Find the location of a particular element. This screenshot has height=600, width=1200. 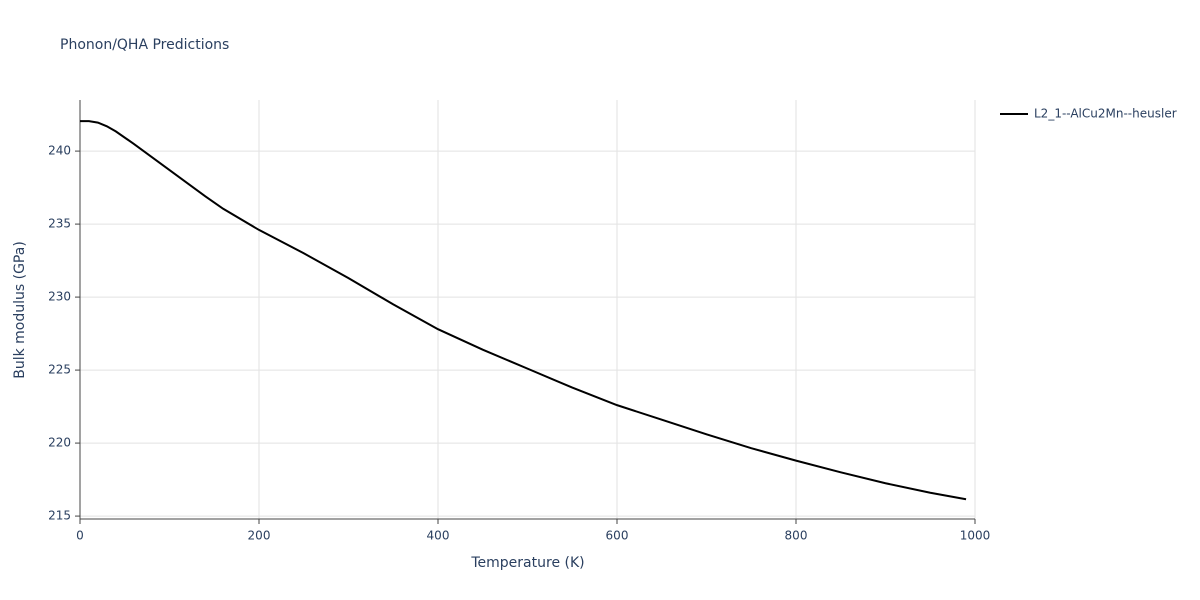

x-tick-label: 0 is located at coordinates (80, 536).